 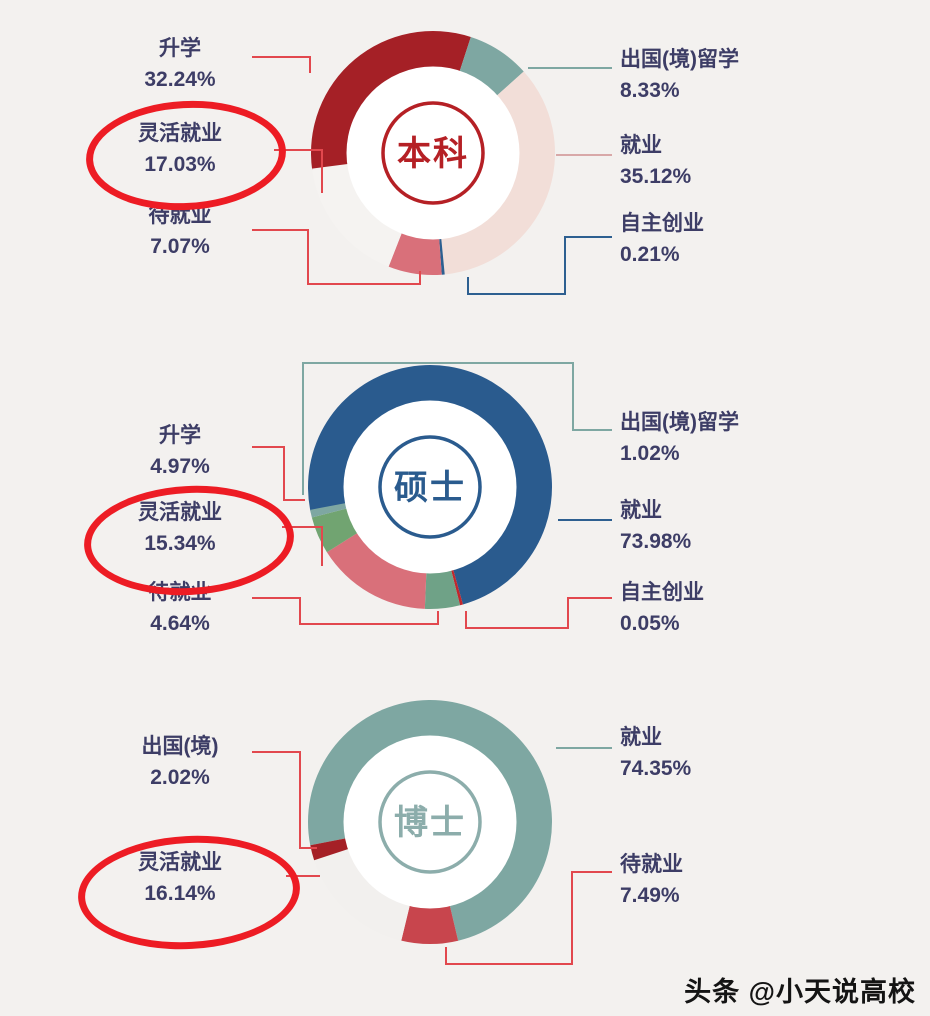 What do you see at coordinates (656, 176) in the screenshot?
I see `segment-percentage: 35.12%` at bounding box center [656, 176].